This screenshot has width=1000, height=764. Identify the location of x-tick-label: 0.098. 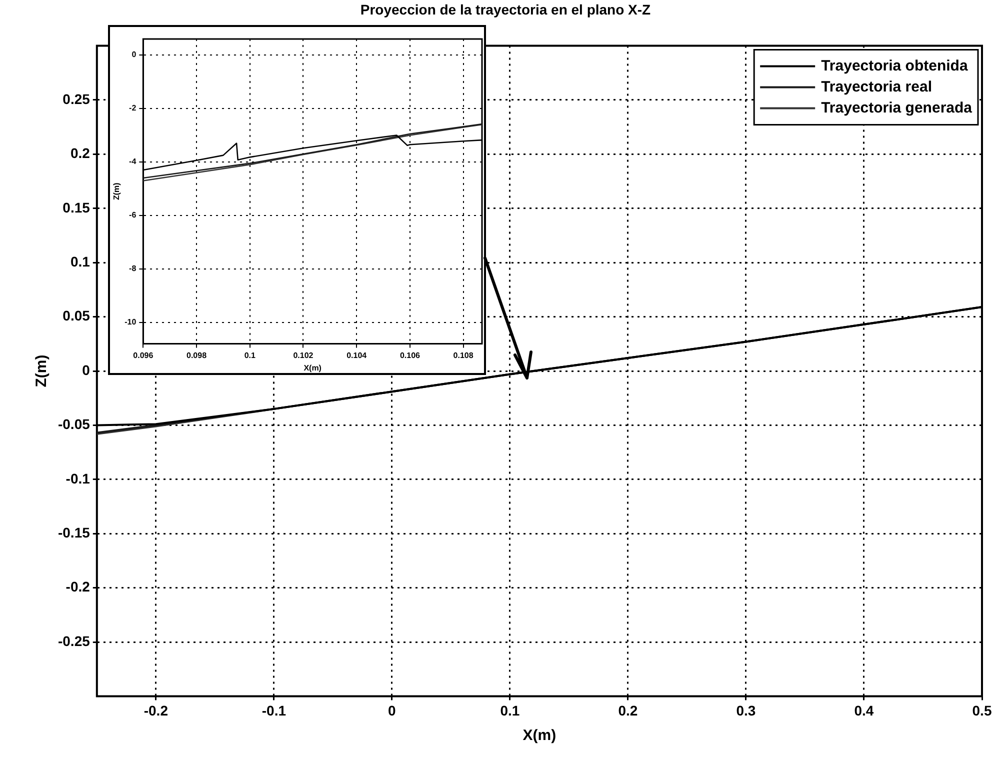
(197, 355).